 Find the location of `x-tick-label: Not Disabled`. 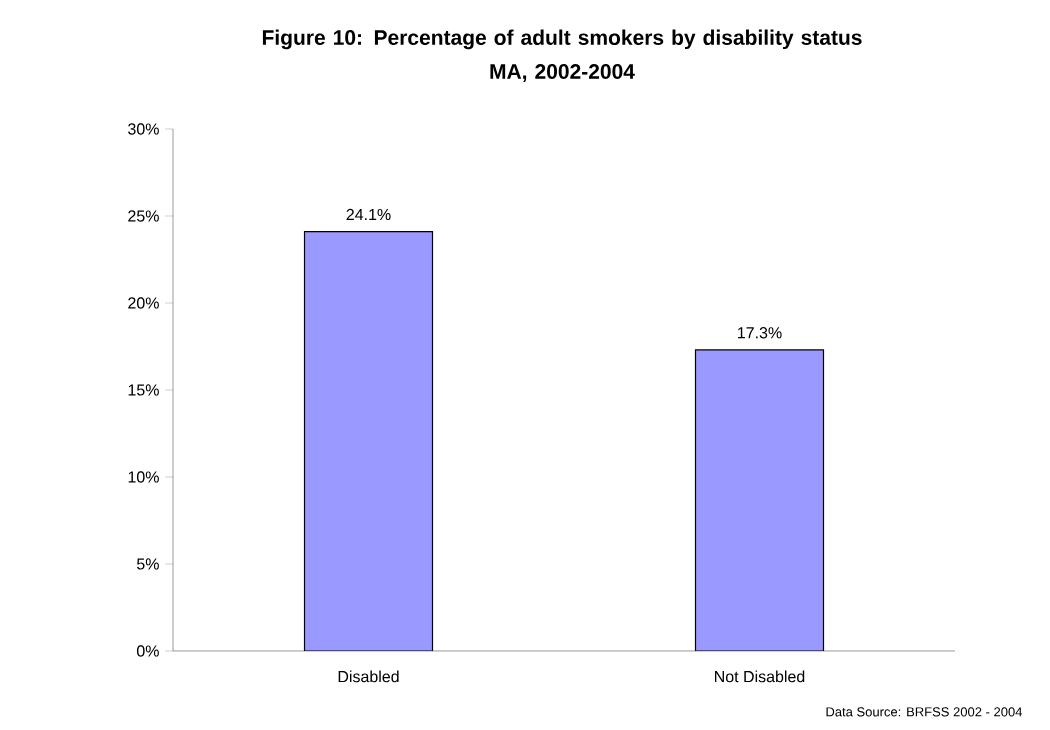

x-tick-label: Not Disabled is located at coordinates (760, 676).